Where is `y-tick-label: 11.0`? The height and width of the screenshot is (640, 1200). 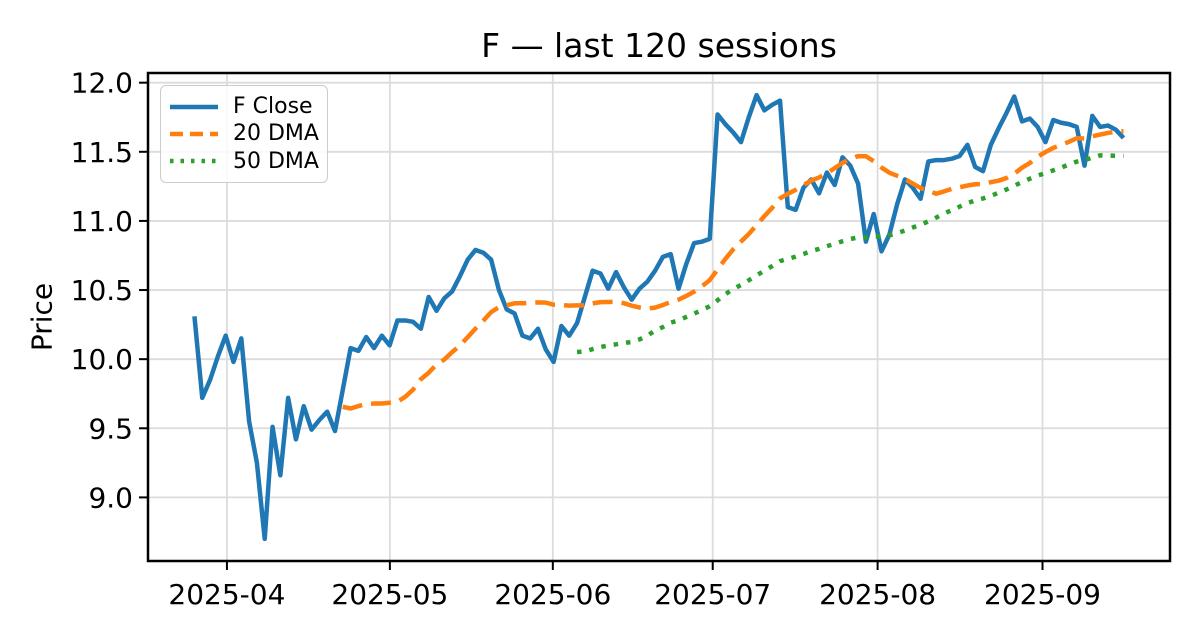 y-tick-label: 11.0 is located at coordinates (102, 221).